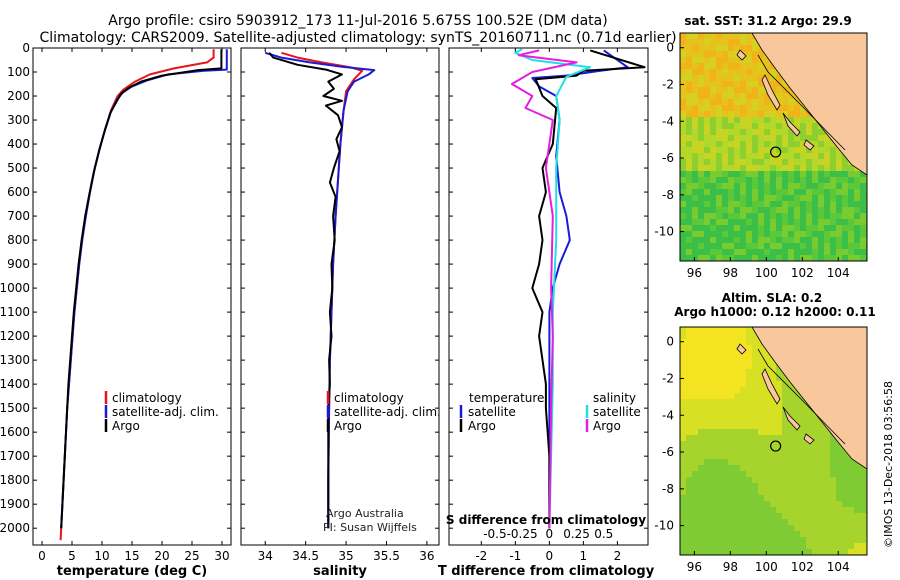 The image size is (900, 580). Describe the element at coordinates (773, 147) in the screenshot. I see `sst-map-frame` at that location.